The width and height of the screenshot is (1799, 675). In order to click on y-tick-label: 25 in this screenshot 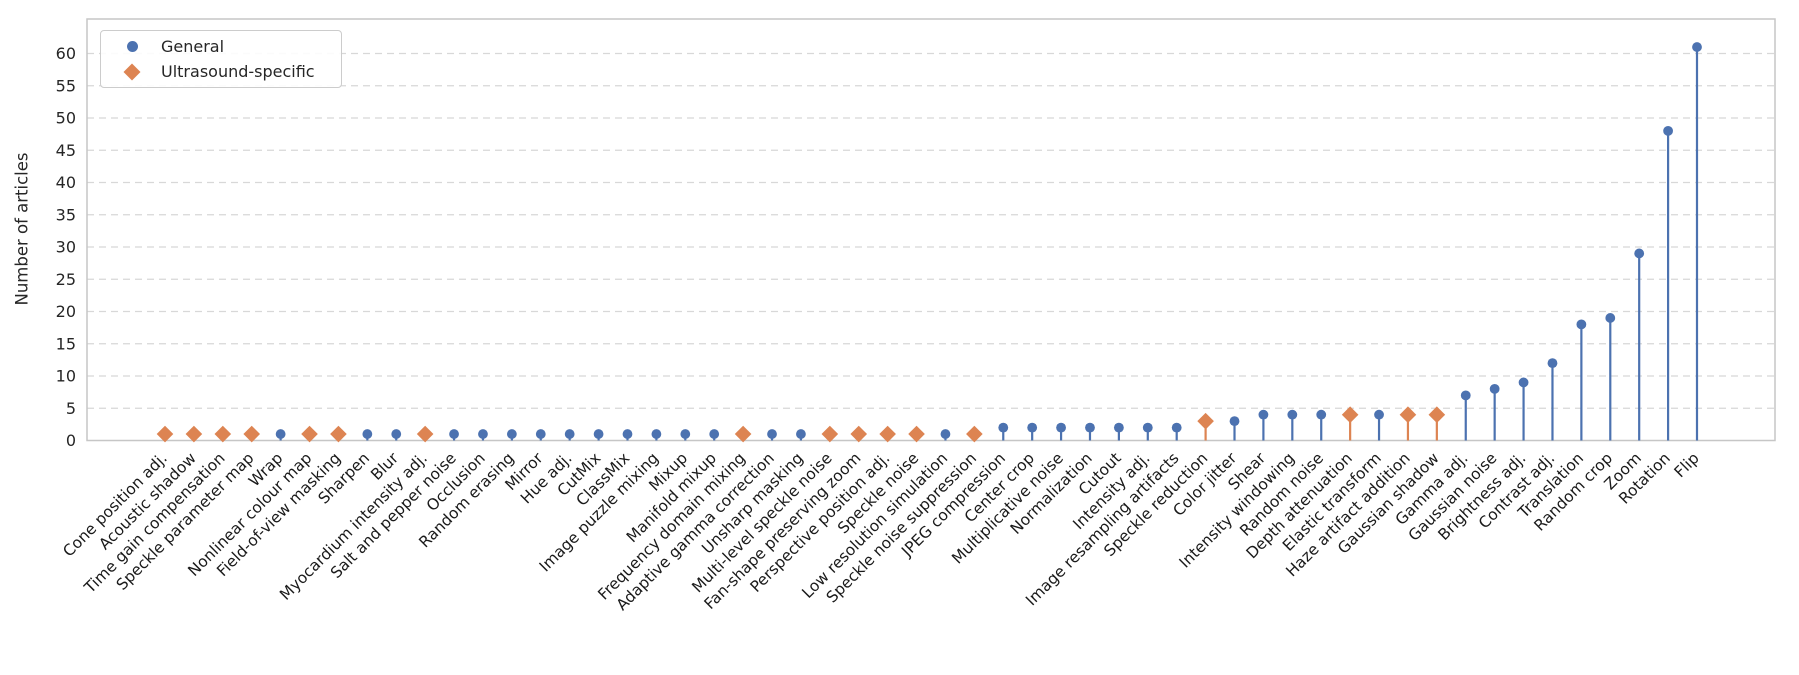, I will do `click(66, 279)`.